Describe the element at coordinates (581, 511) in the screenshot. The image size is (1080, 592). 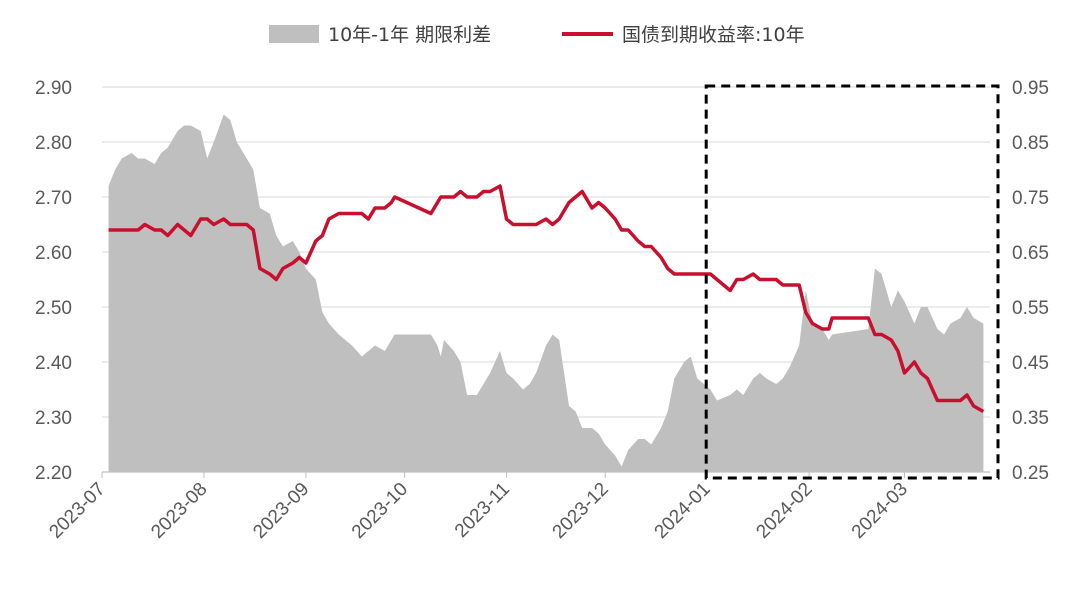
I see `x-tick-label: 2023-12` at that location.